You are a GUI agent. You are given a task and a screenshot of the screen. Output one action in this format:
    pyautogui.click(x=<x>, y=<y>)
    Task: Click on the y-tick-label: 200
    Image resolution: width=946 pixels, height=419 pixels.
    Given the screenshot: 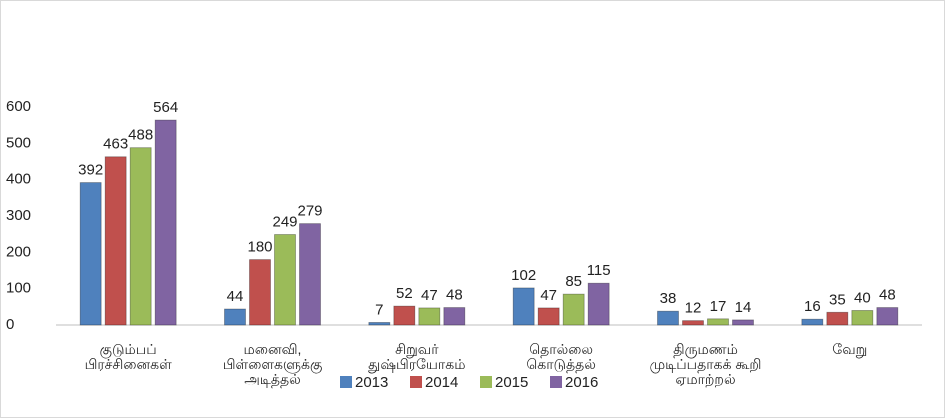 What is the action you would take?
    pyautogui.click(x=18, y=251)
    